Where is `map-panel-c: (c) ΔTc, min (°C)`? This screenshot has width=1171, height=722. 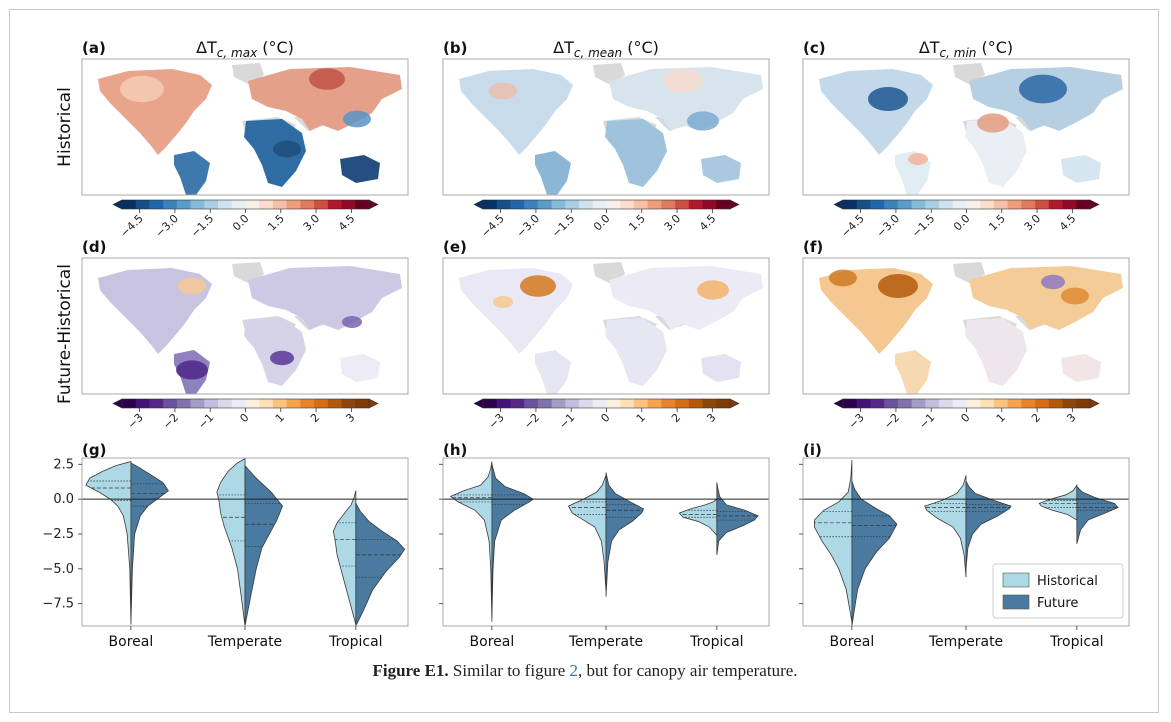 map-panel-c: (c) ΔTc, min (°C) is located at coordinates (966, 117).